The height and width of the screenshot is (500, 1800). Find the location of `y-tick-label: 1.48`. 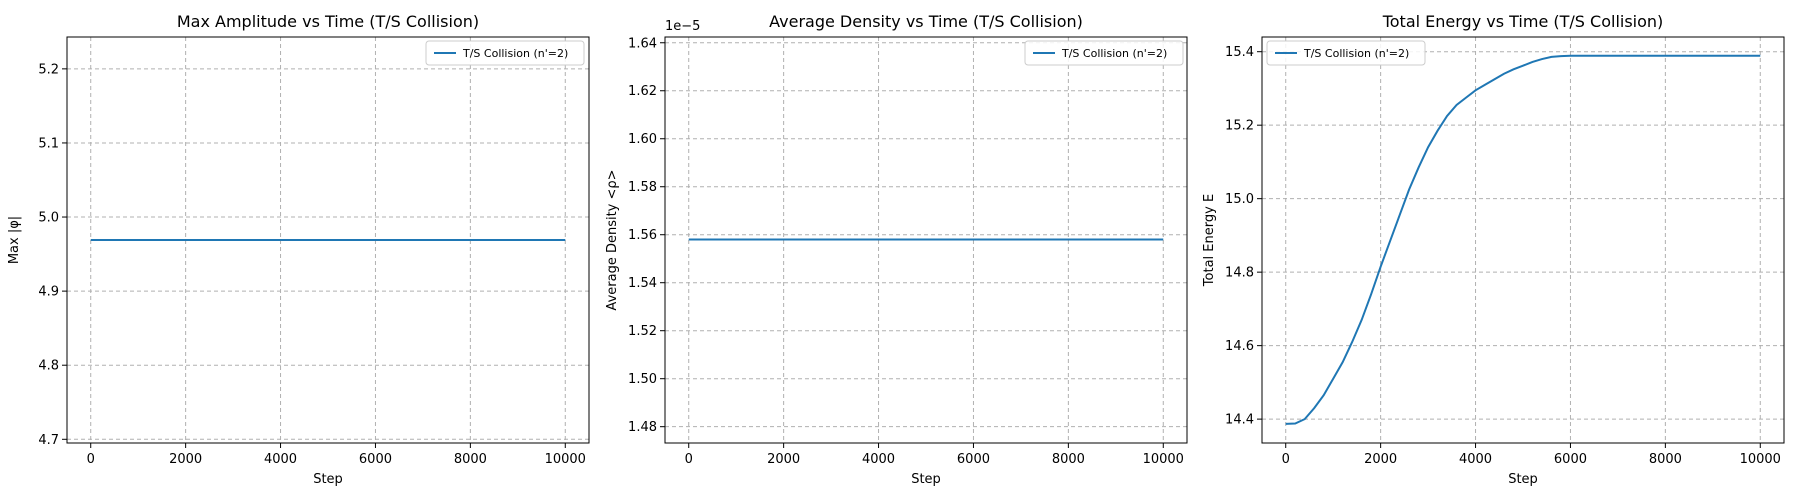

y-tick-label: 1.48 is located at coordinates (642, 427).